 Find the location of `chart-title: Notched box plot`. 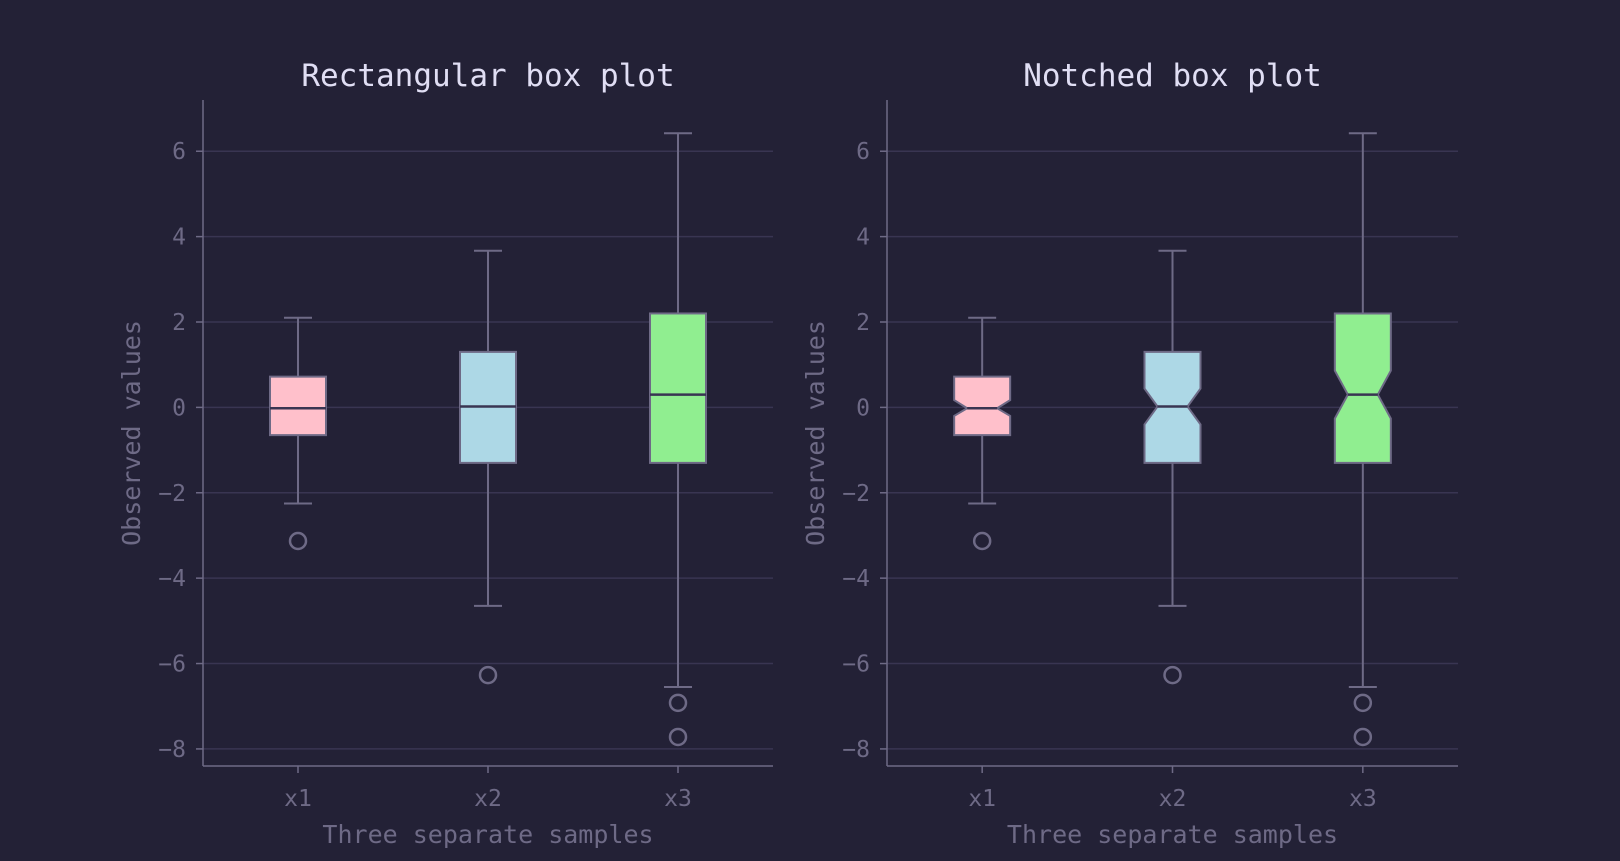

chart-title: Notched box plot is located at coordinates (1172, 76).